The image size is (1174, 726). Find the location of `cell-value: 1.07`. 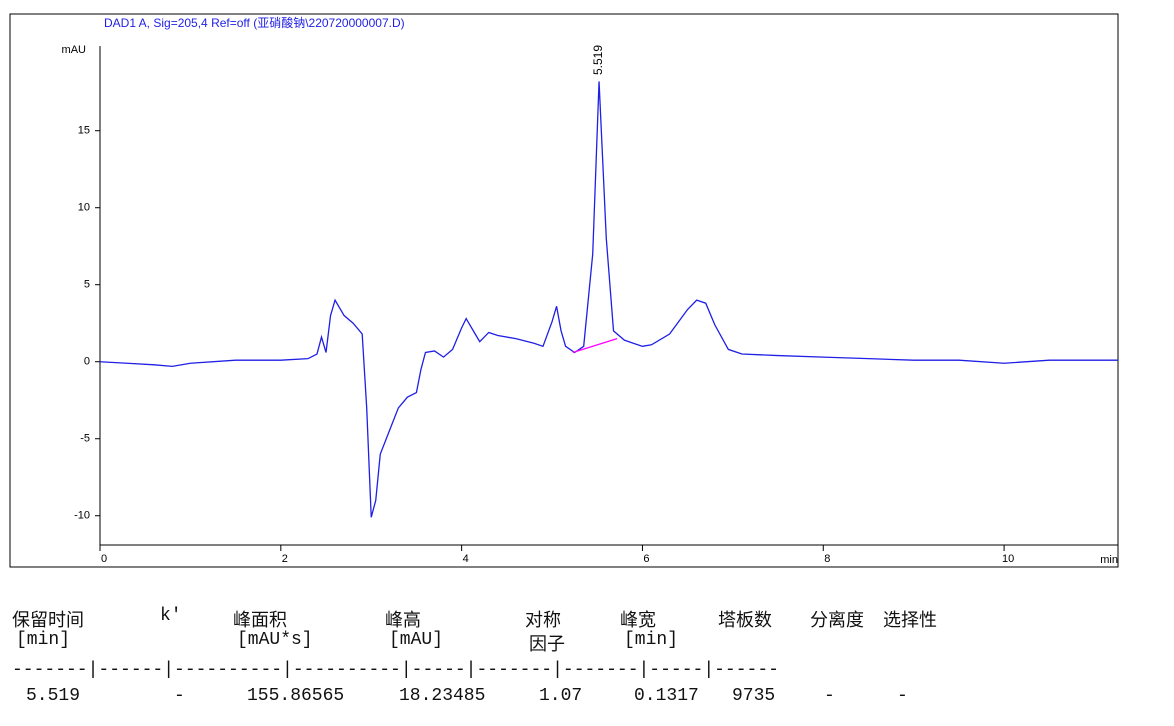

cell-value: 1.07 is located at coordinates (561, 696).